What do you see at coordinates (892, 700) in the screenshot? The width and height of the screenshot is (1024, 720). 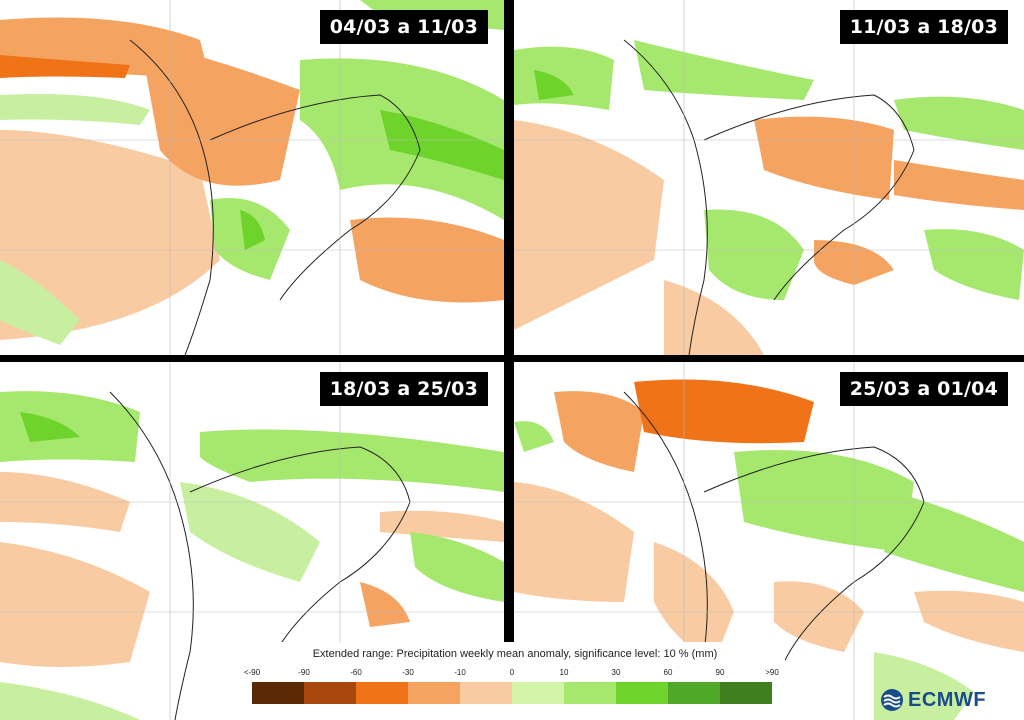 I see `ecmwf-logo-icon` at bounding box center [892, 700].